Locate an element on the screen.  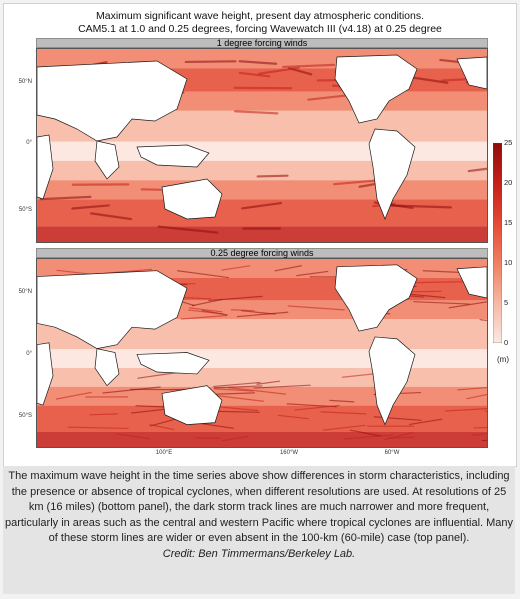
panel-label: 1 degree forcing winds is located at coordinates (262, 43).